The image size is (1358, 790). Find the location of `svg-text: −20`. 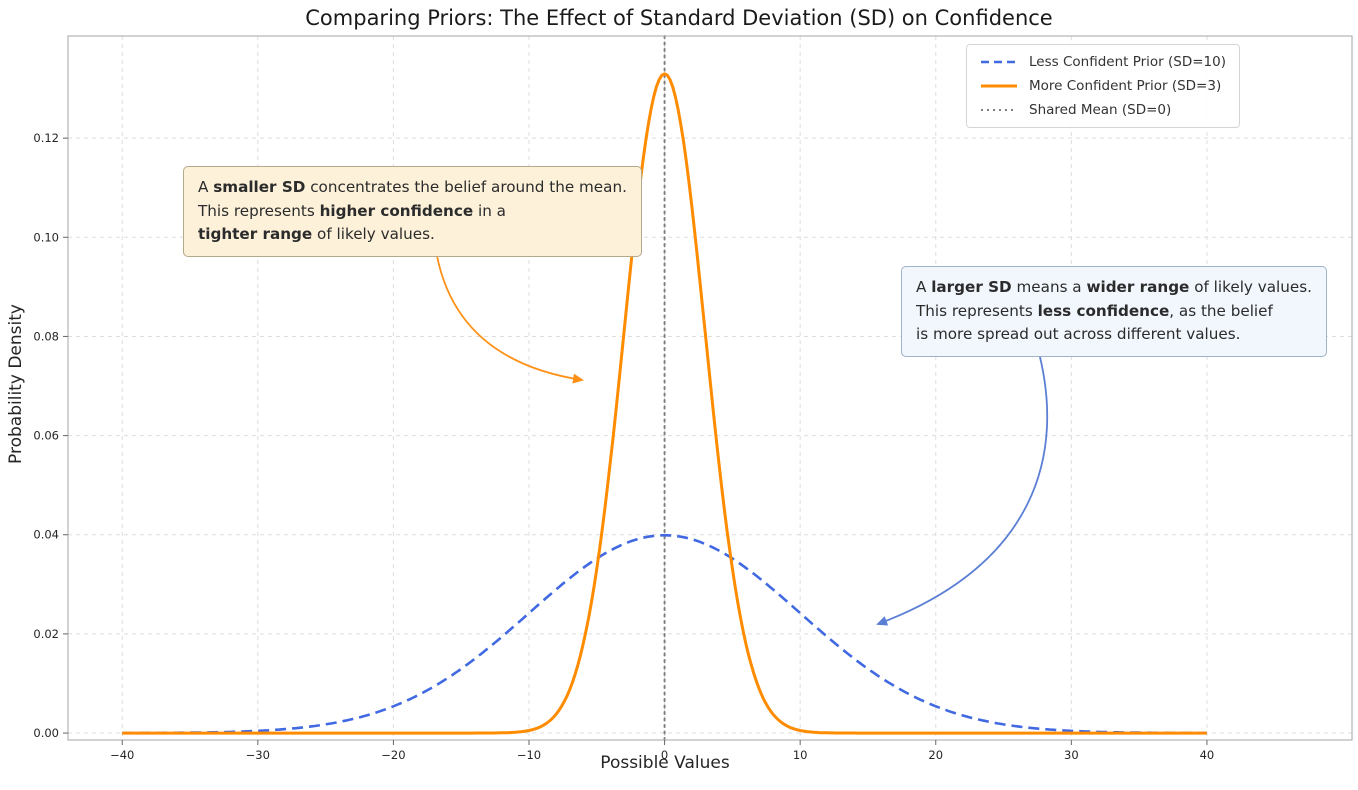

svg-text: −20 is located at coordinates (393, 755).